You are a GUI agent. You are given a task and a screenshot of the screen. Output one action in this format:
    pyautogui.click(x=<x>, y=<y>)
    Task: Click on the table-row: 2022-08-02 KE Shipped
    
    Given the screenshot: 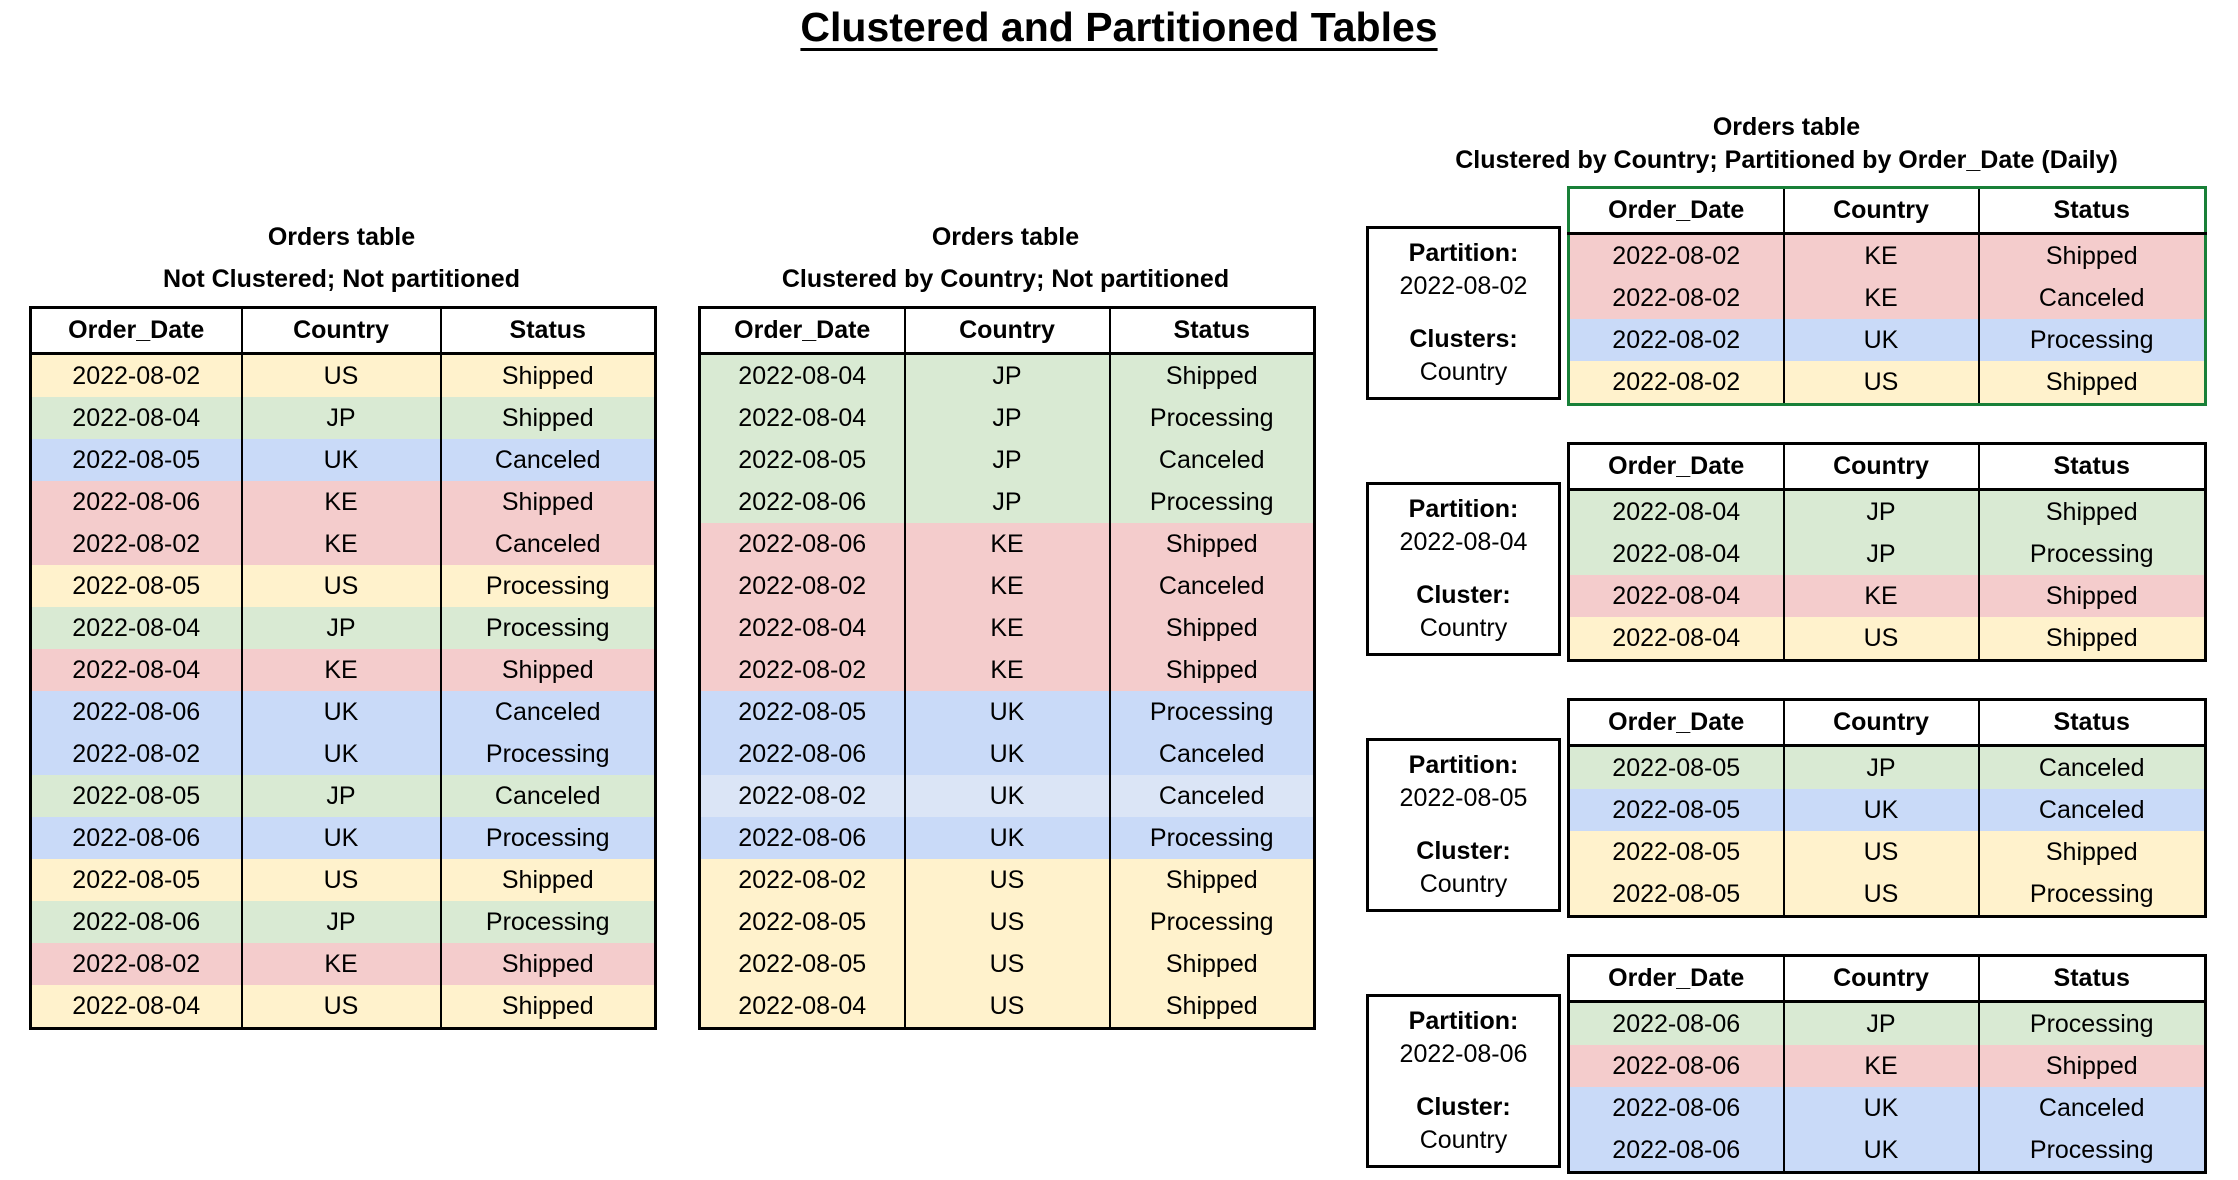 What is the action you would take?
    pyautogui.click(x=1887, y=255)
    